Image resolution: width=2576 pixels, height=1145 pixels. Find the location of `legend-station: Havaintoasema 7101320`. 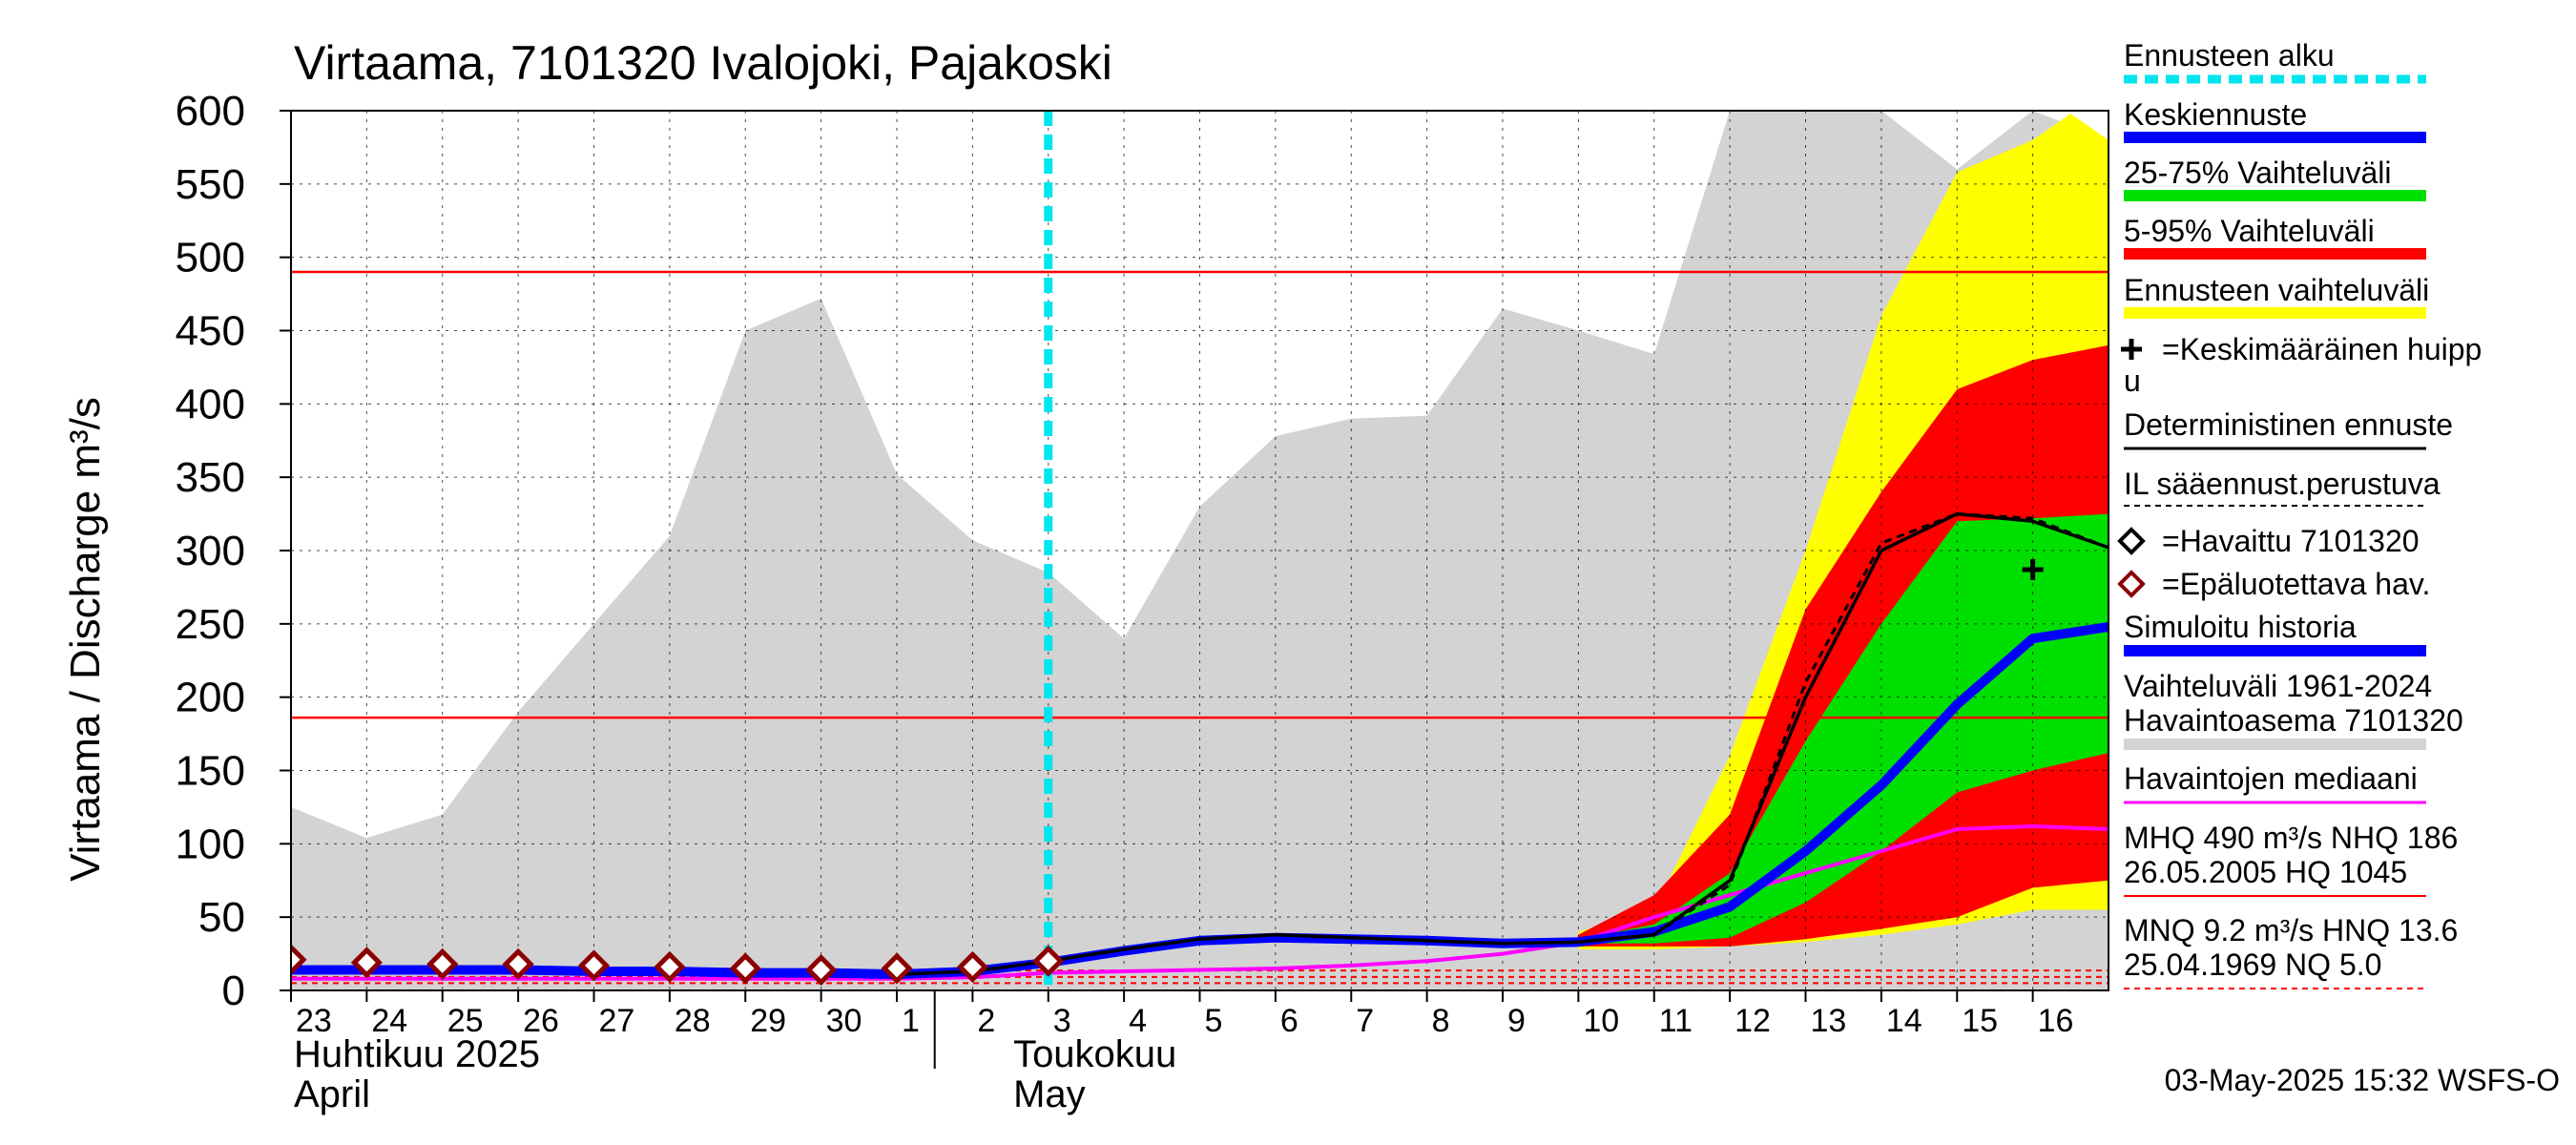

legend-station: Havaintoasema 7101320 is located at coordinates (2293, 721).